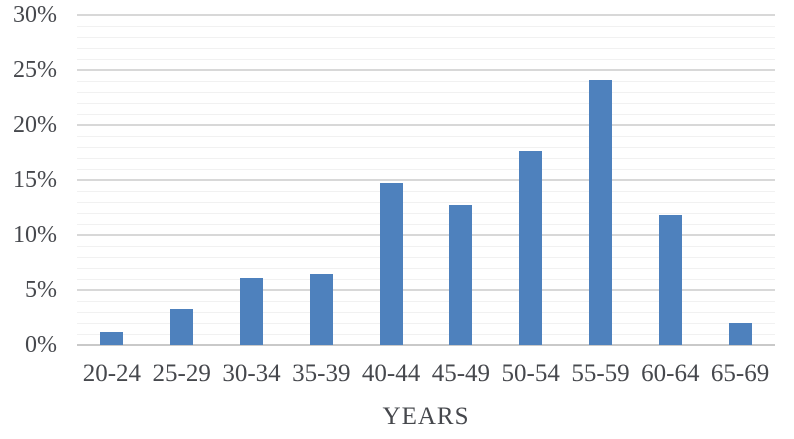 This screenshot has height=439, width=794. I want to click on x-tick-label-35-39: 35-39, so click(321, 373).